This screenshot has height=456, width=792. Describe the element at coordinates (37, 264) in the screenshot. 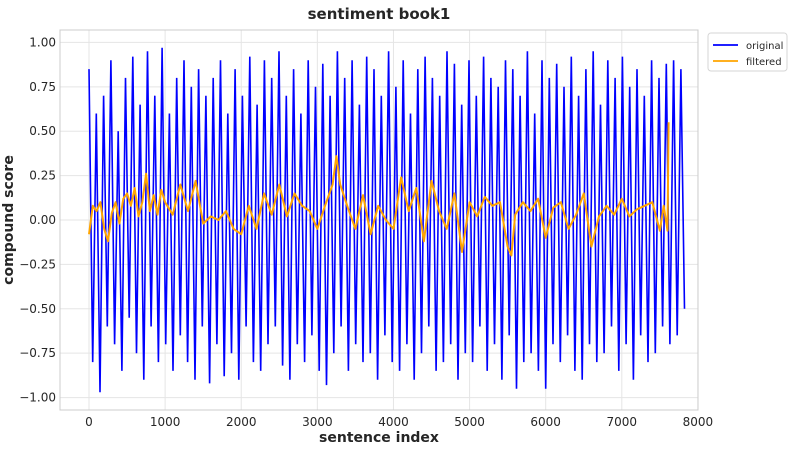

I see `y-tick-label: −0.25` at that location.